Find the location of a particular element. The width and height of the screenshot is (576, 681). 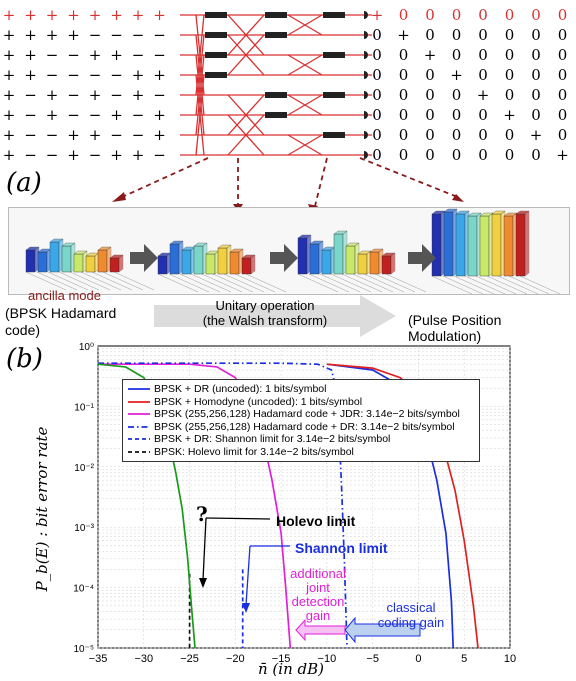

legend-swatch is located at coordinates (139, 426).